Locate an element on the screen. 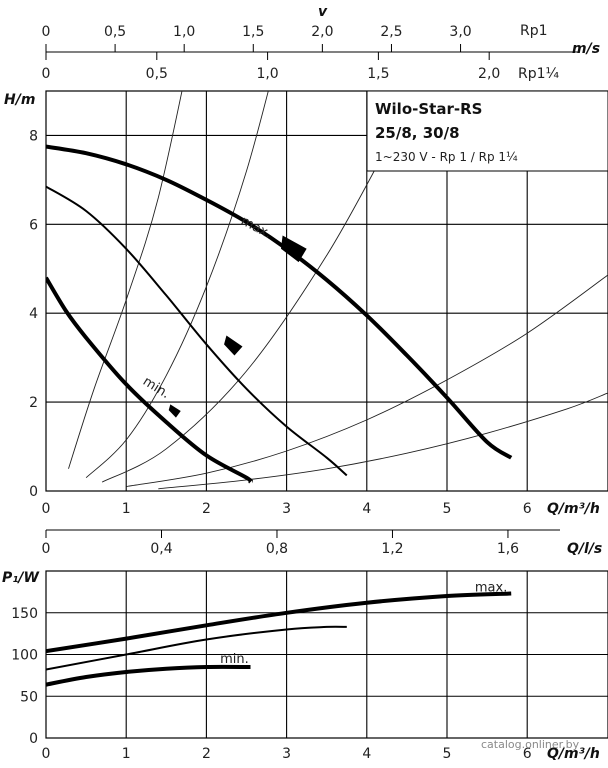  head-y-tick-label: 6 is located at coordinates (33, 225).